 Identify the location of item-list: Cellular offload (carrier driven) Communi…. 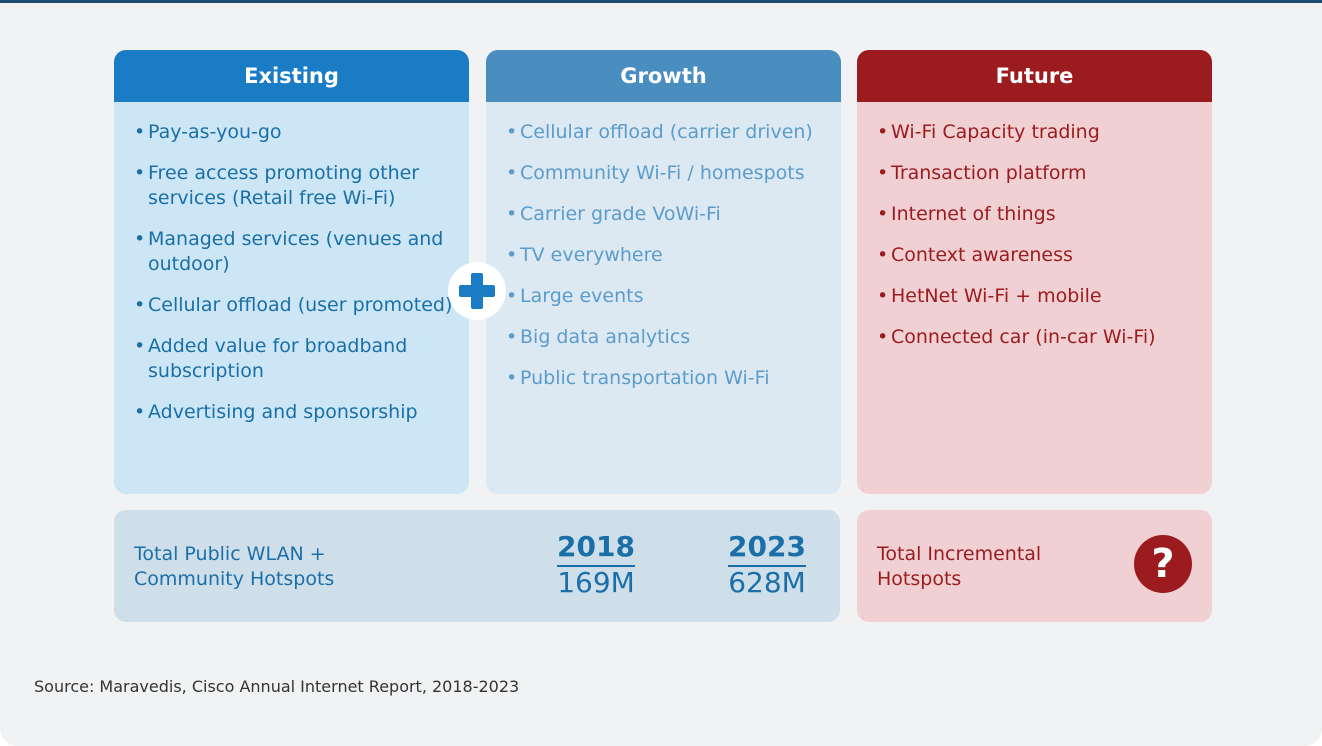
(663, 246).